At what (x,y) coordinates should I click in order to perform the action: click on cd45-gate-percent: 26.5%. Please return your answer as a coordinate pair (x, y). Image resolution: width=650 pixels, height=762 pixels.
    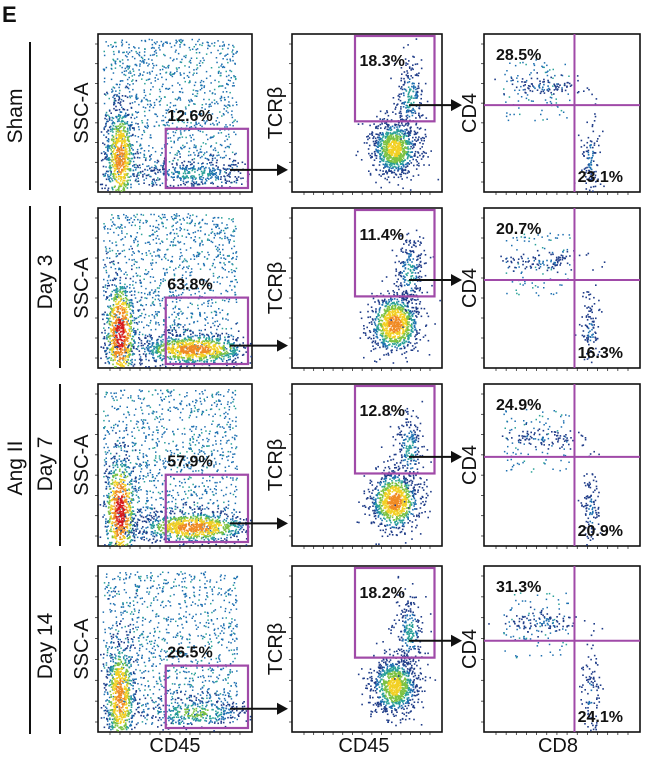
    Looking at the image, I should click on (189, 653).